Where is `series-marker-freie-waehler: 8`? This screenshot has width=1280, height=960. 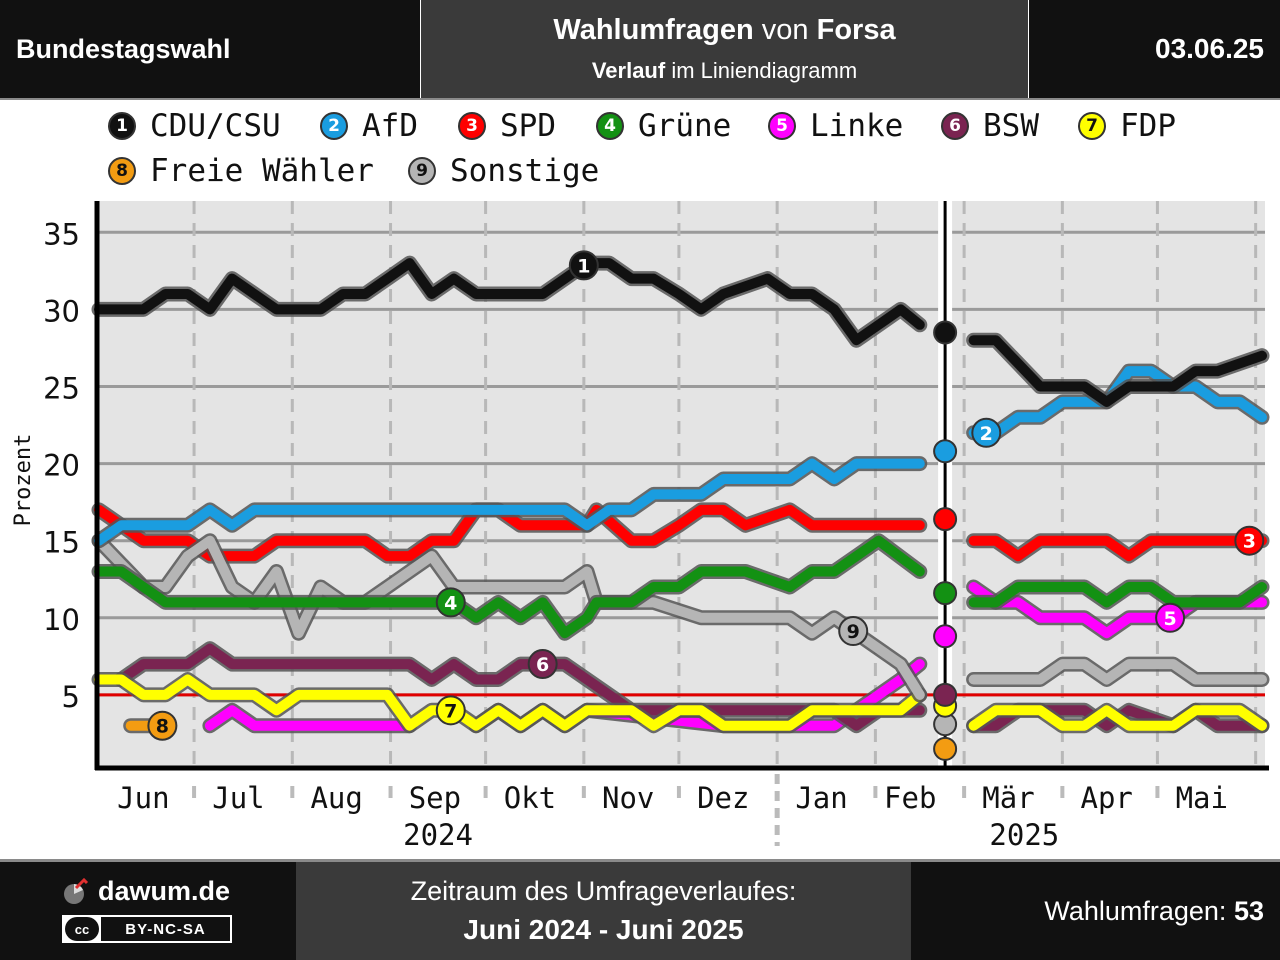 series-marker-freie-waehler: 8 is located at coordinates (162, 725).